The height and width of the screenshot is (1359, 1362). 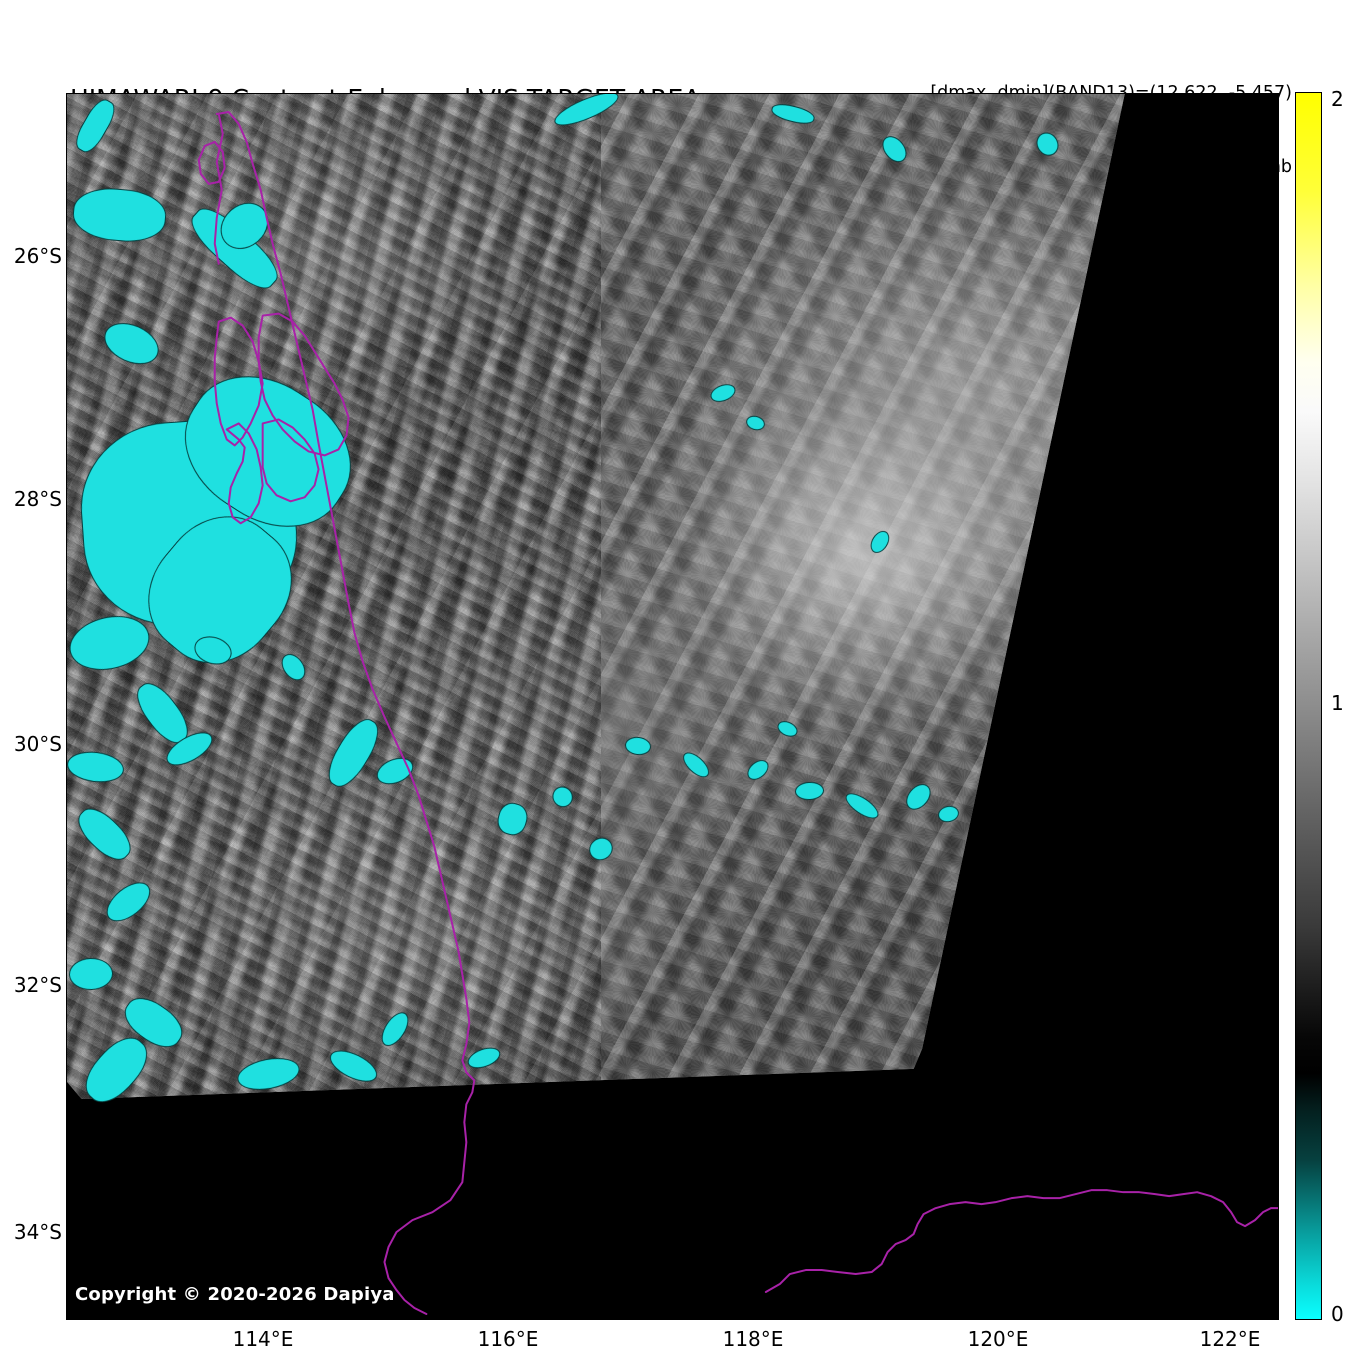 I want to click on x-tick-label-120E: 120°E, so click(x=998, y=1339).